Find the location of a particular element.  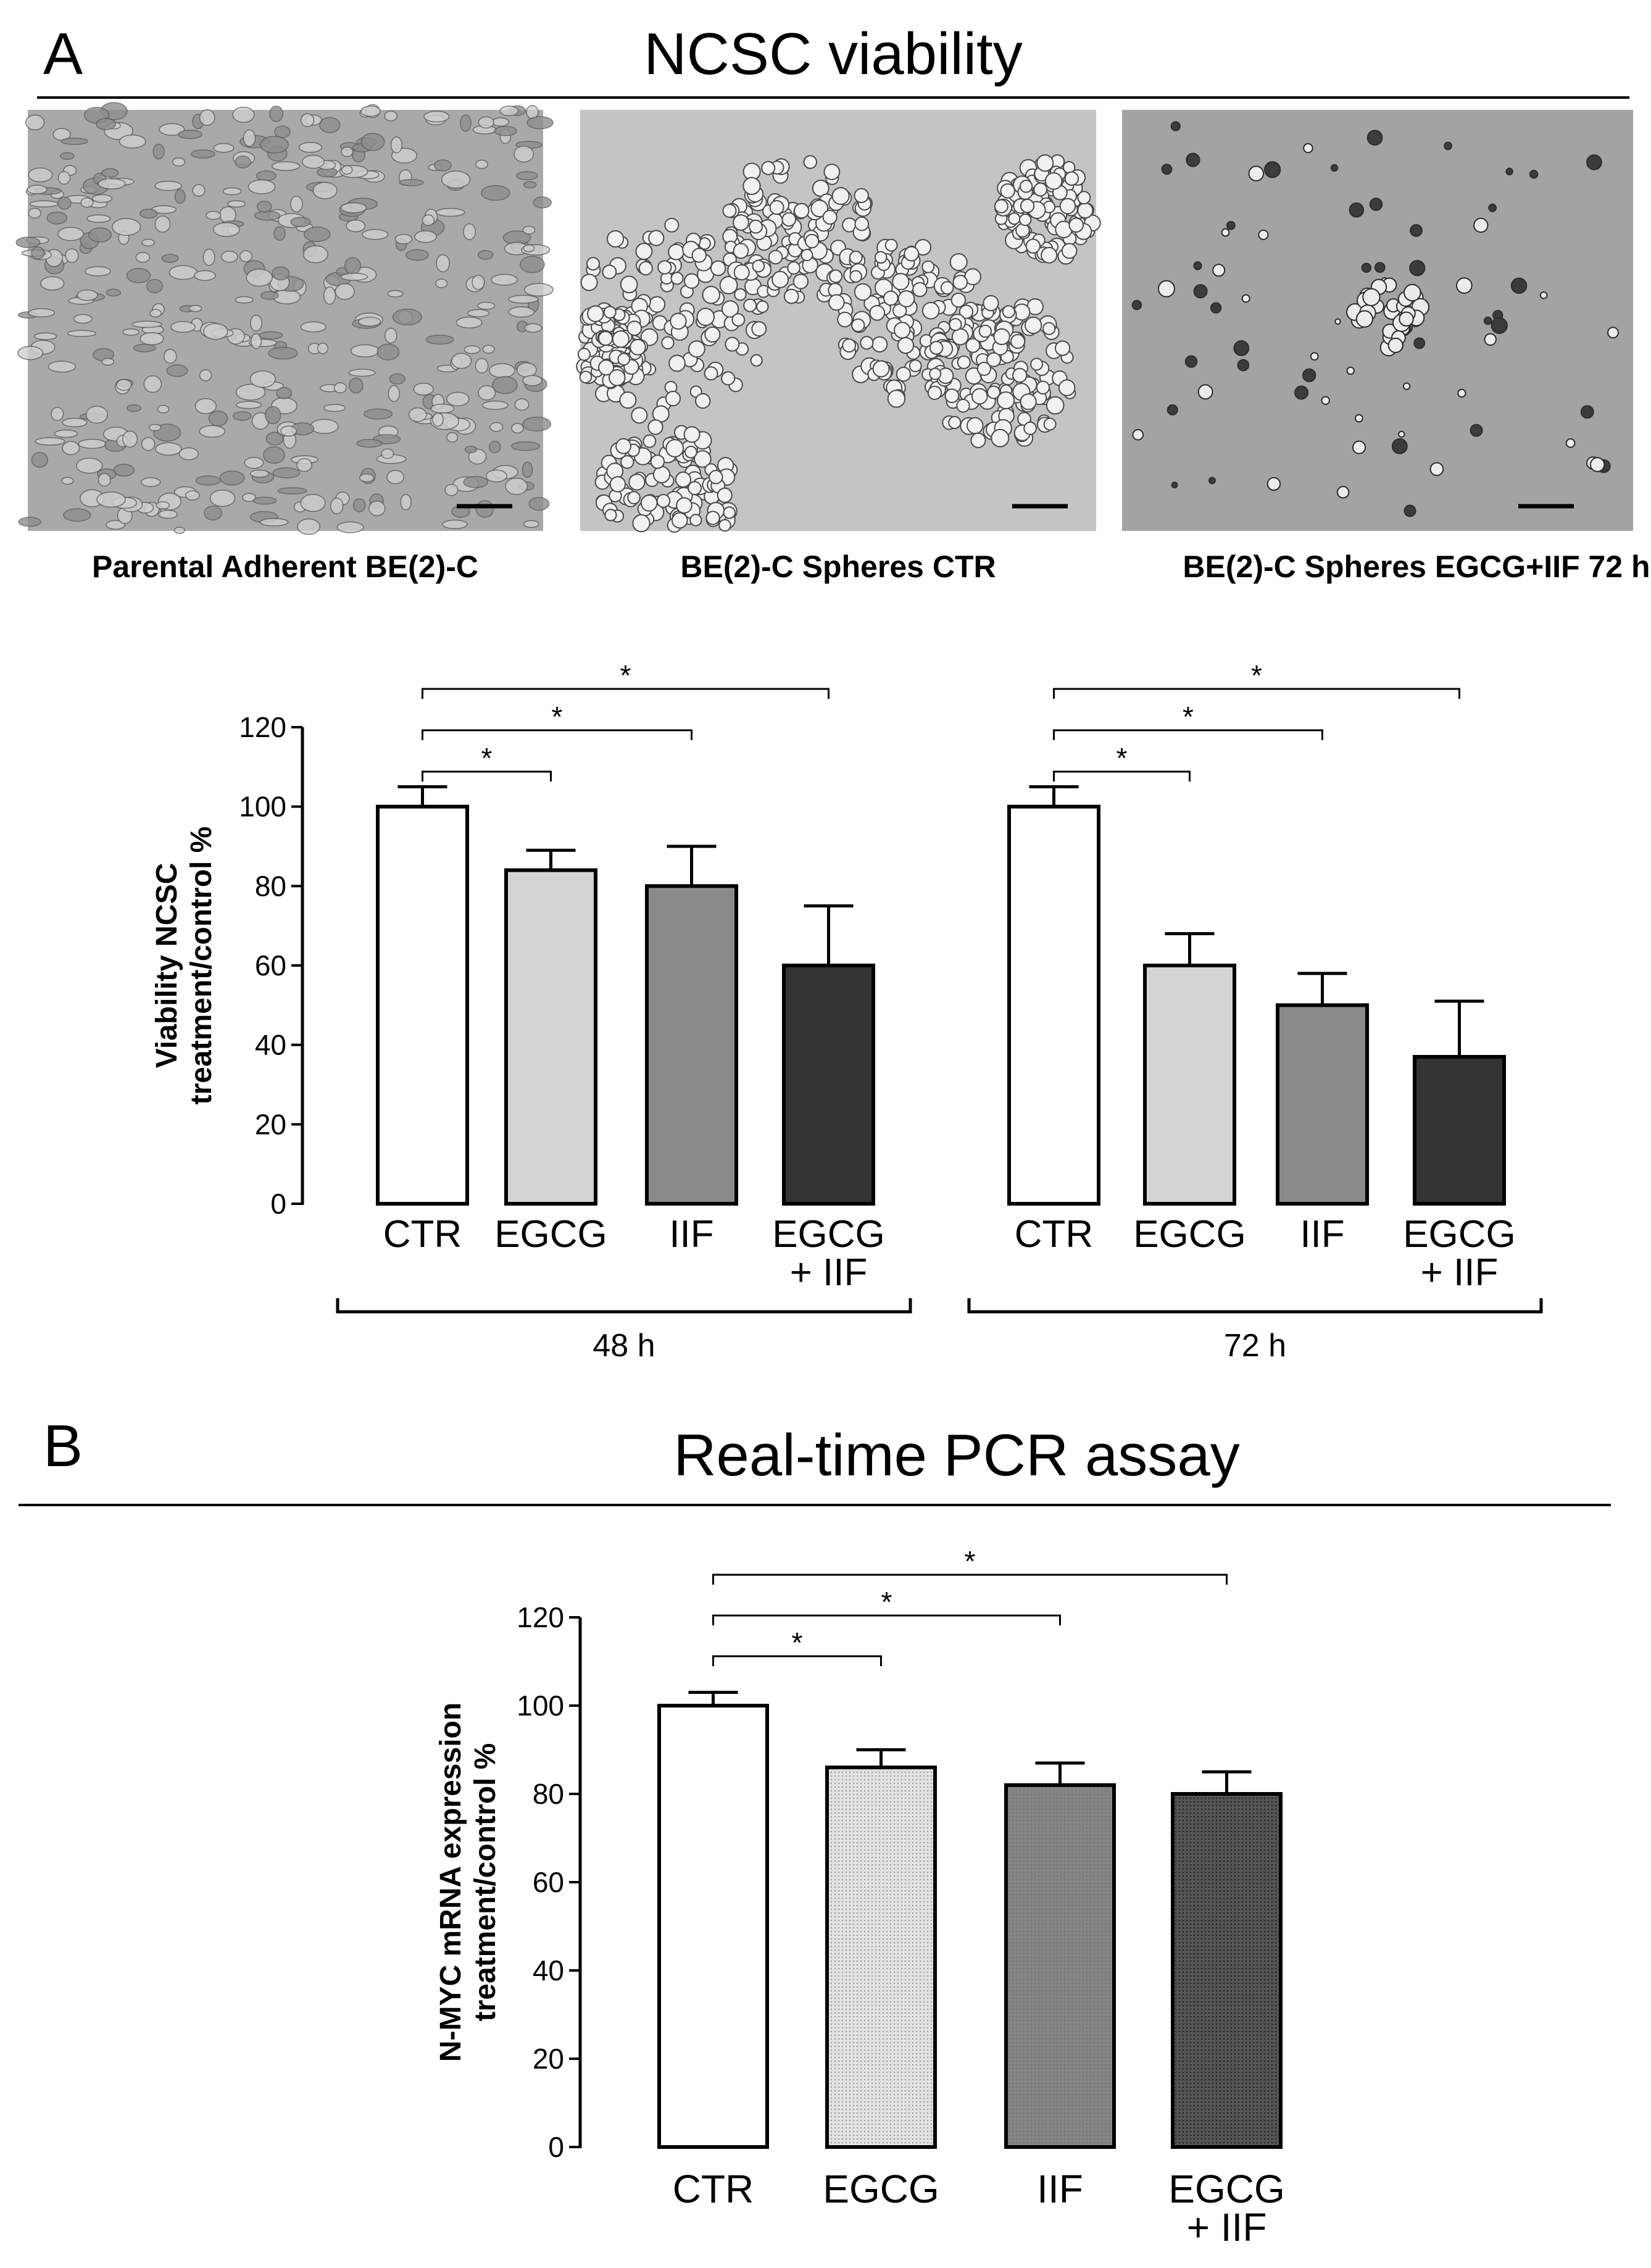

group-label: 48 h is located at coordinates (624, 1346).